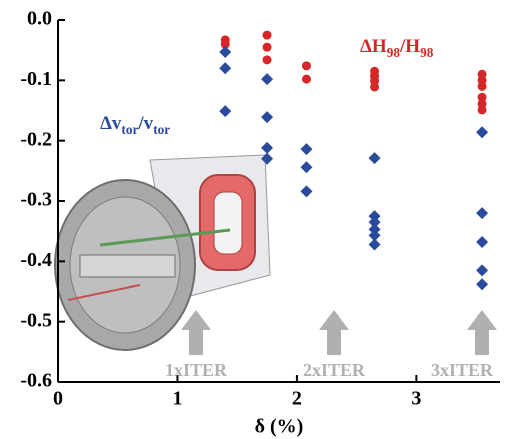 Image resolution: width=508 pixels, height=439 pixels. I want to click on y-tick-label: -0.2, so click(36, 139).